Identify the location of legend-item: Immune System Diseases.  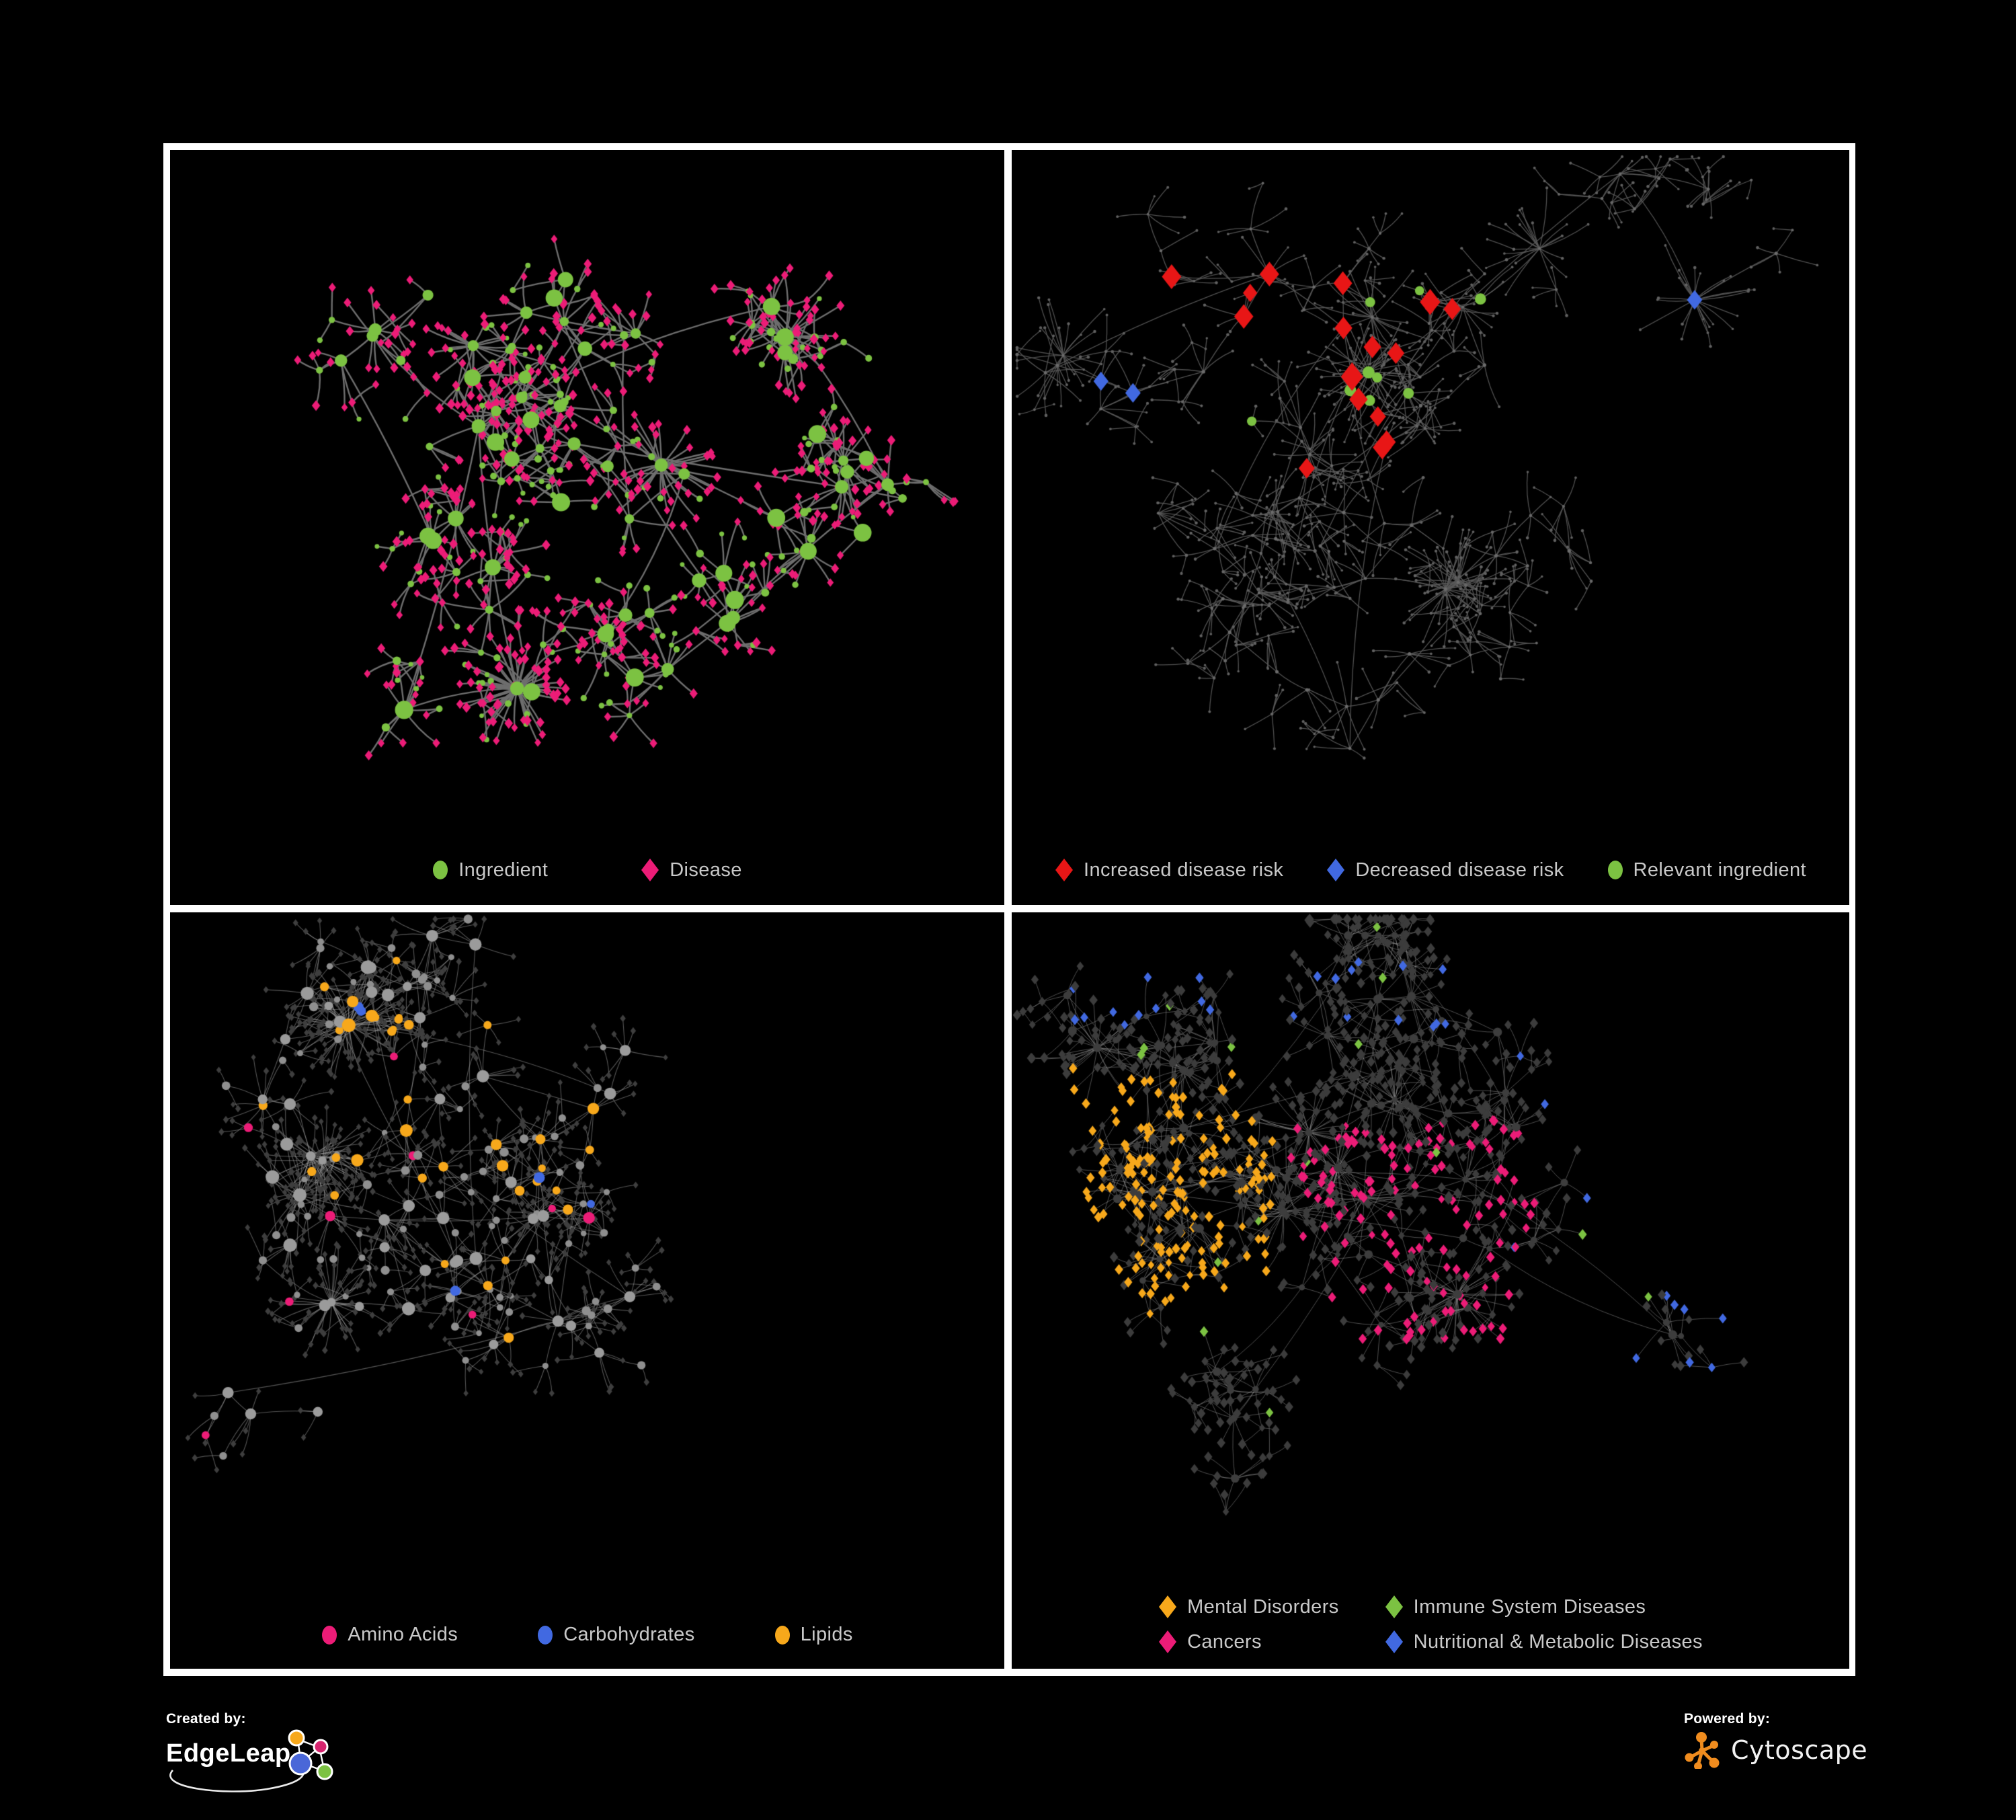
(1544, 1607).